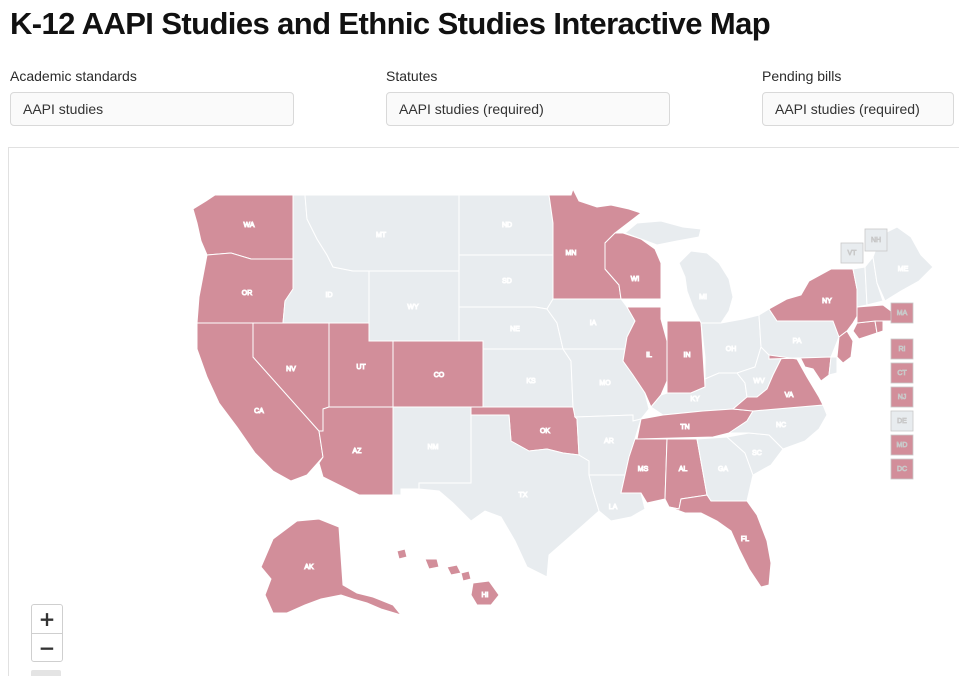 The height and width of the screenshot is (676, 959). What do you see at coordinates (723, 469) in the screenshot?
I see `state-label-ga: GA` at bounding box center [723, 469].